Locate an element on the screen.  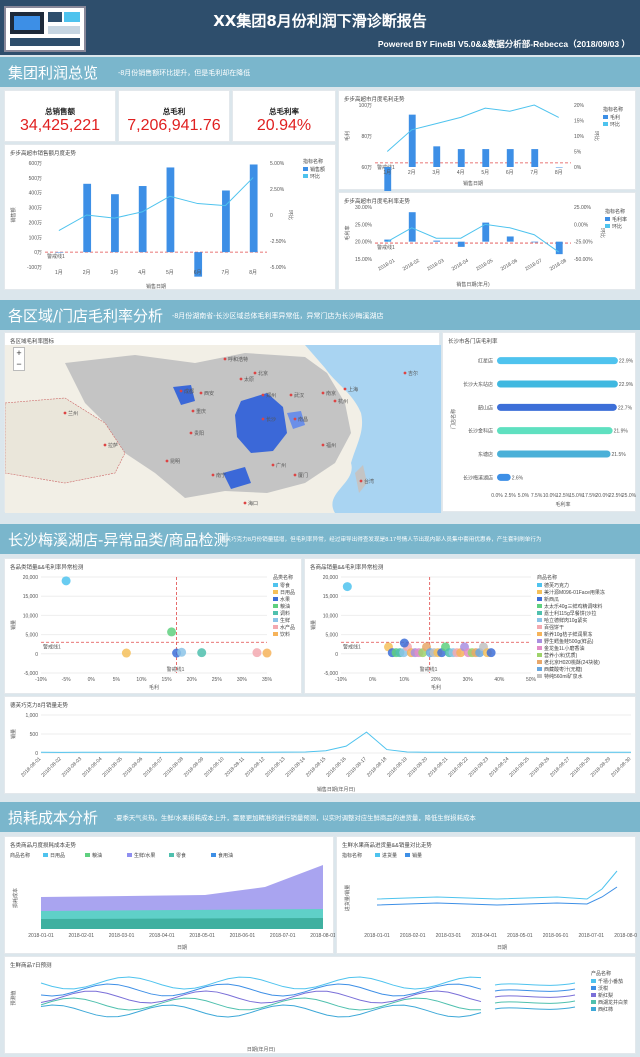
x-tick-label: 5月 is located at coordinates (170, 273).